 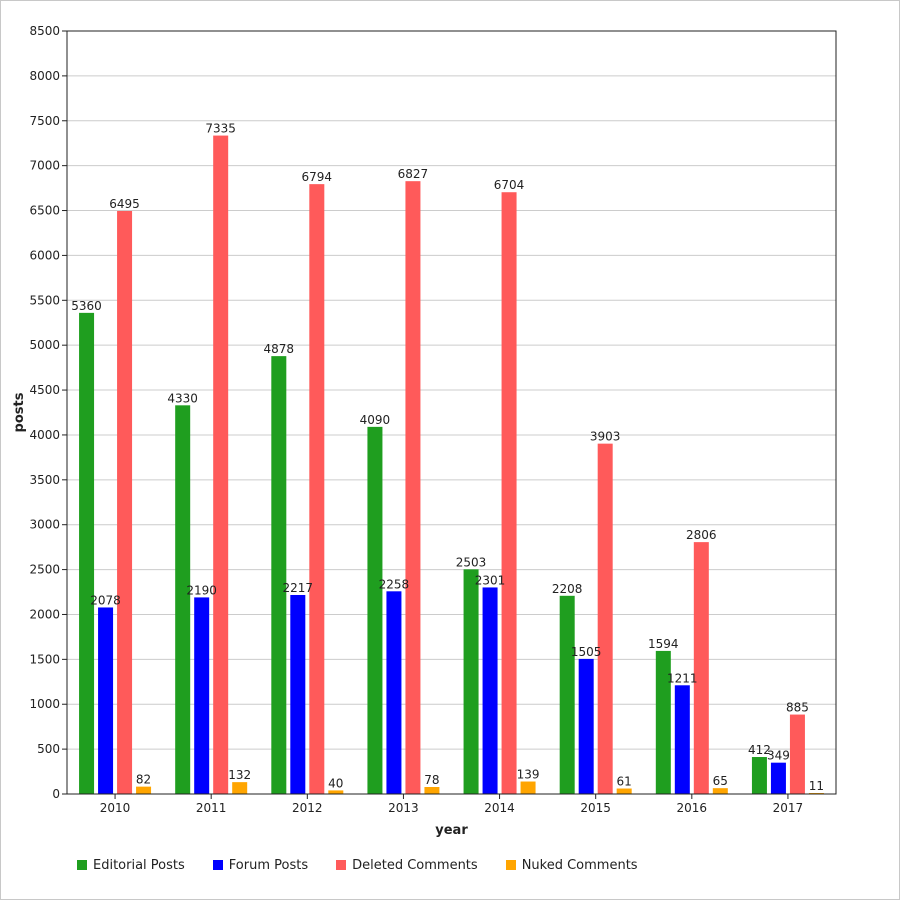 I want to click on data-label: 11, so click(x=816, y=786).